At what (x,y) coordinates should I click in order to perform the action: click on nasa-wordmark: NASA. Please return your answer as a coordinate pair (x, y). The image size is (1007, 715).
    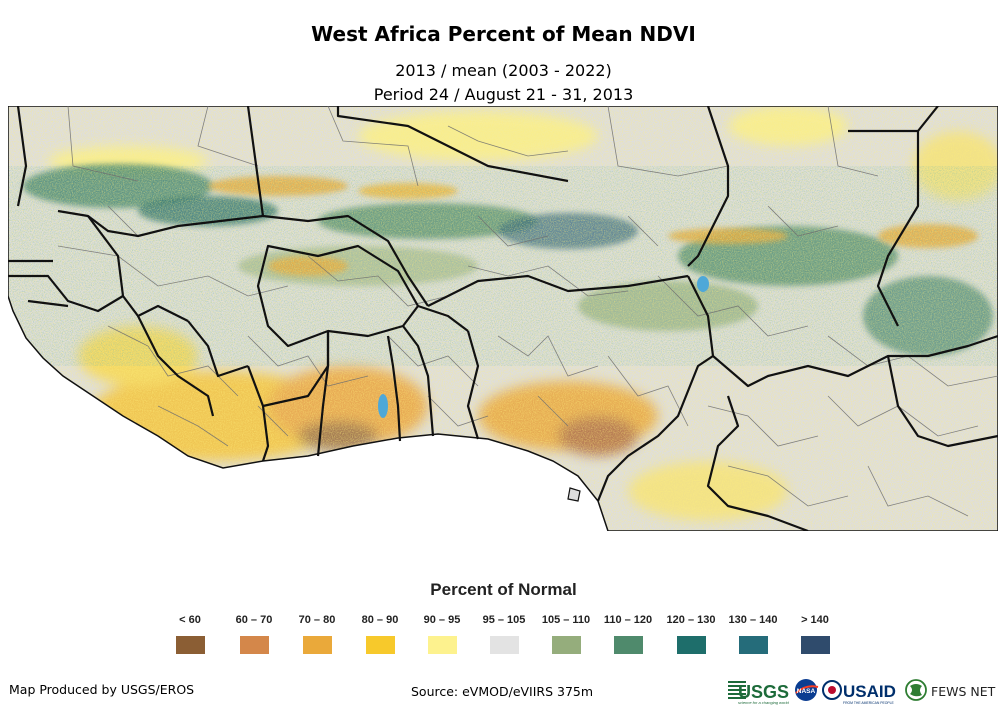
    Looking at the image, I should click on (806, 691).